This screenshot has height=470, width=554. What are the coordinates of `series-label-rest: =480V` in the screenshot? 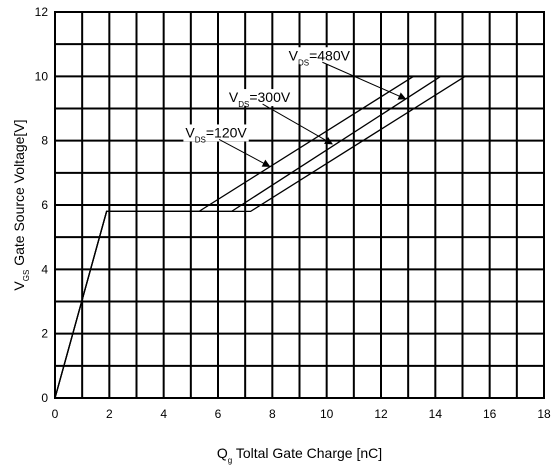 It's located at (330, 55).